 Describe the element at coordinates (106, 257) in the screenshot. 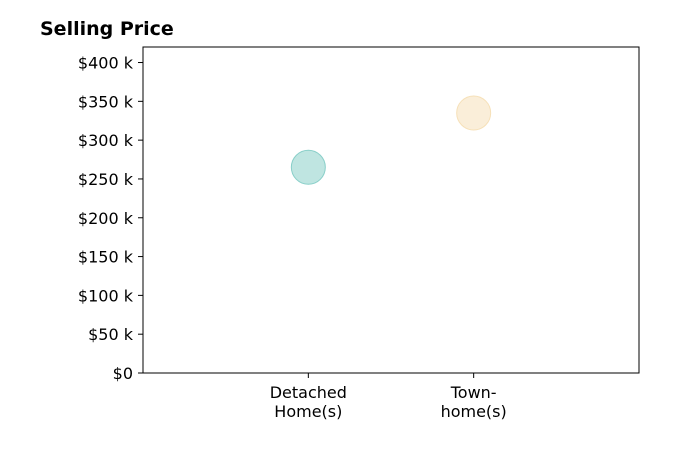

I see `y-tick-label: $150 k` at that location.